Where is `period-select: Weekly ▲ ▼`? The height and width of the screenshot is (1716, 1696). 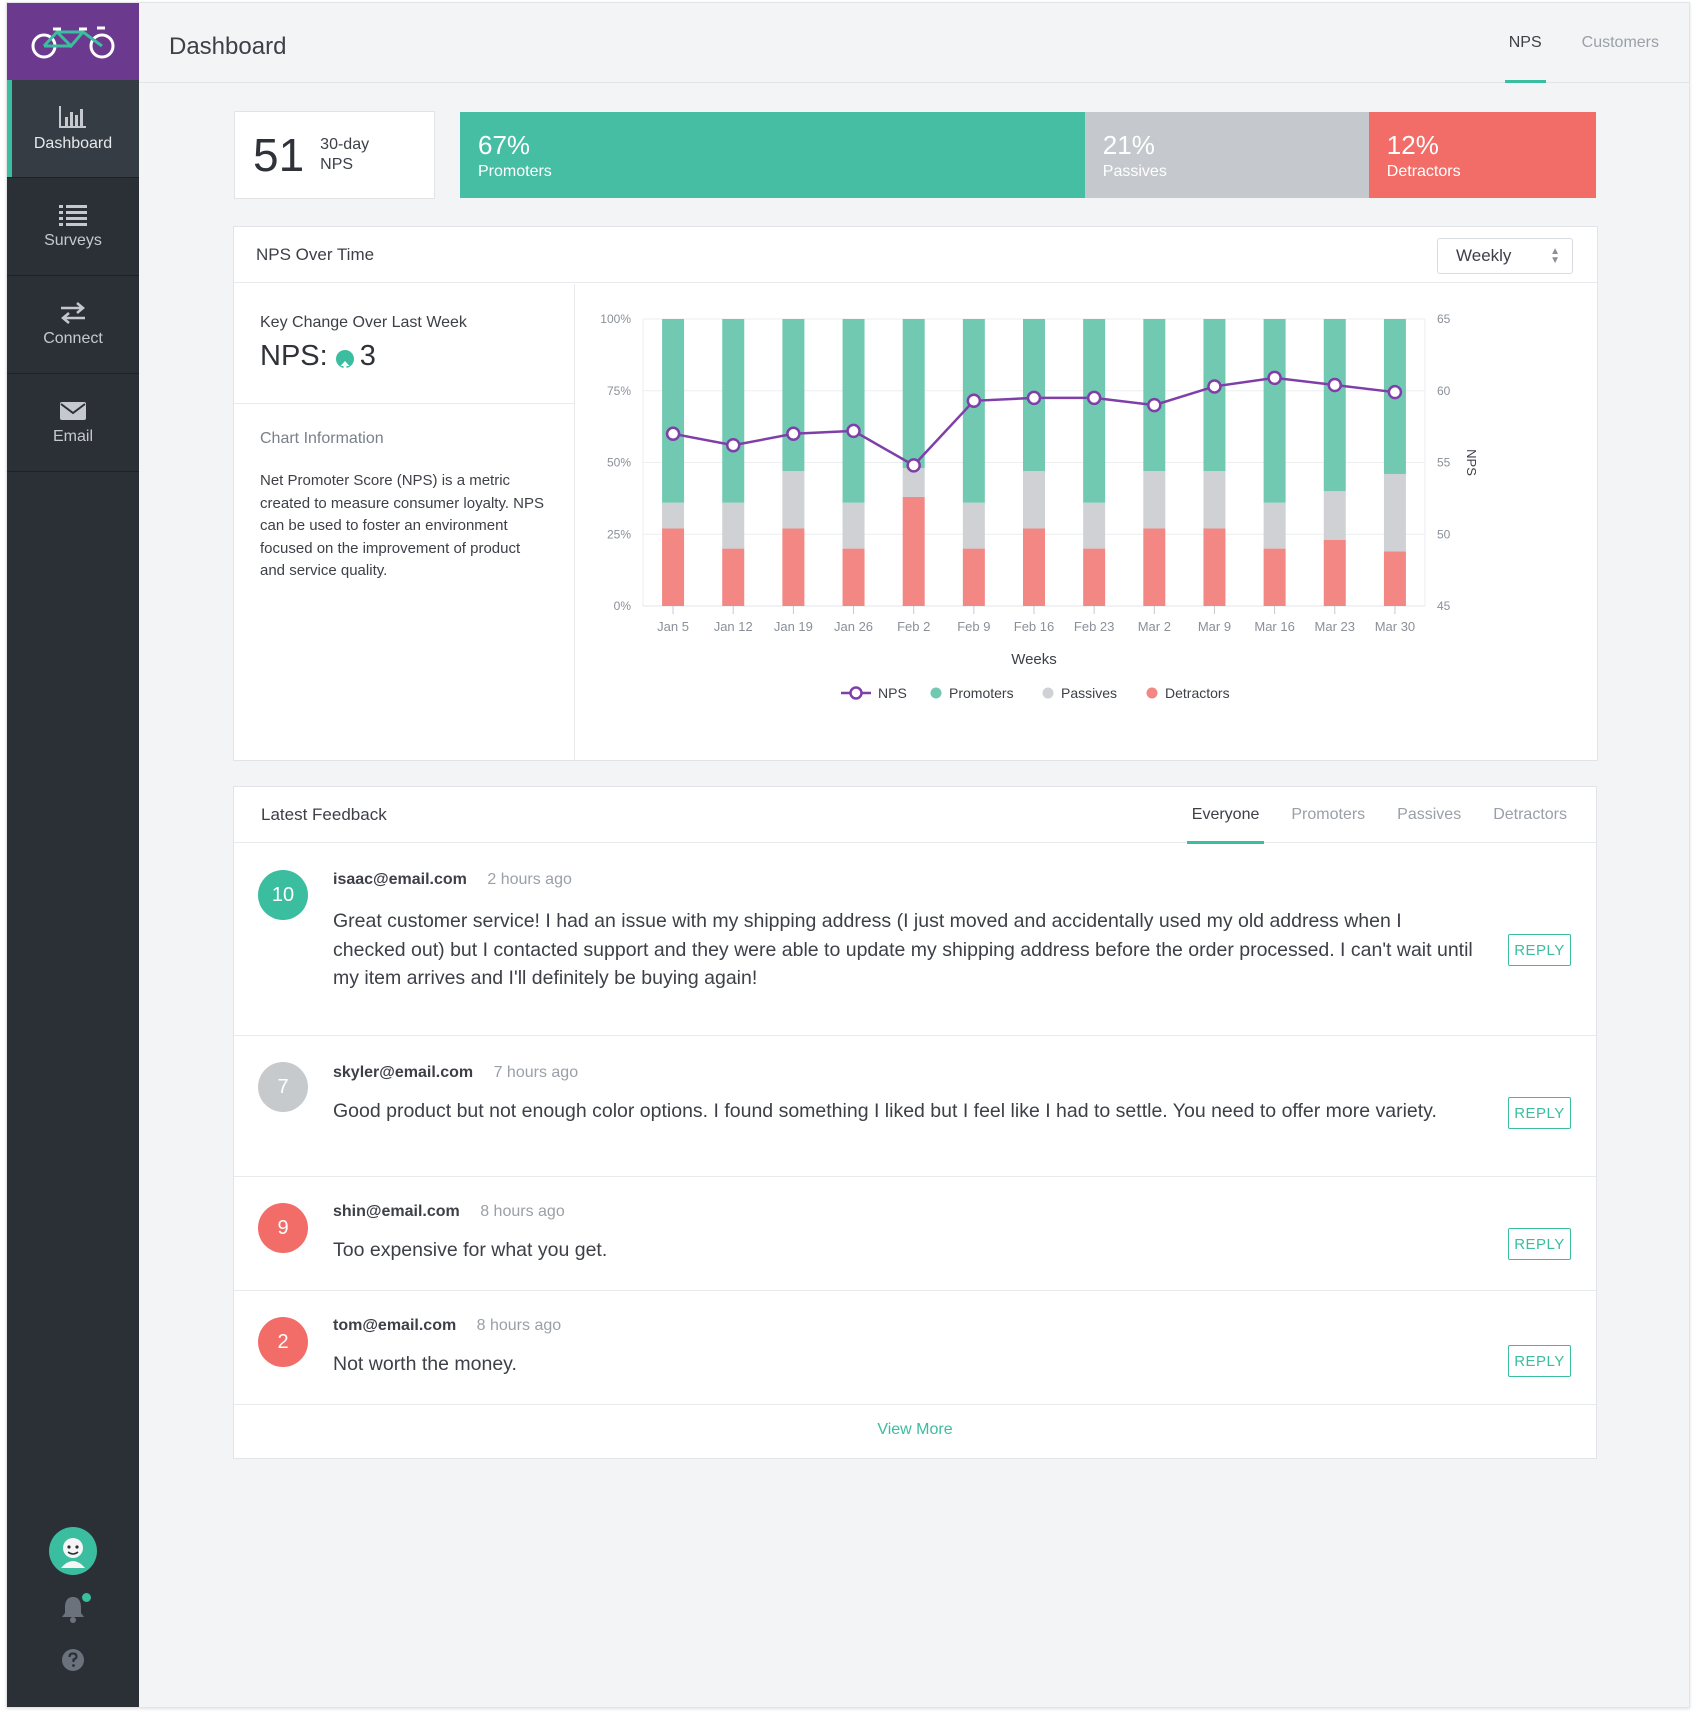
period-select: Weekly ▲ ▼ is located at coordinates (1505, 256).